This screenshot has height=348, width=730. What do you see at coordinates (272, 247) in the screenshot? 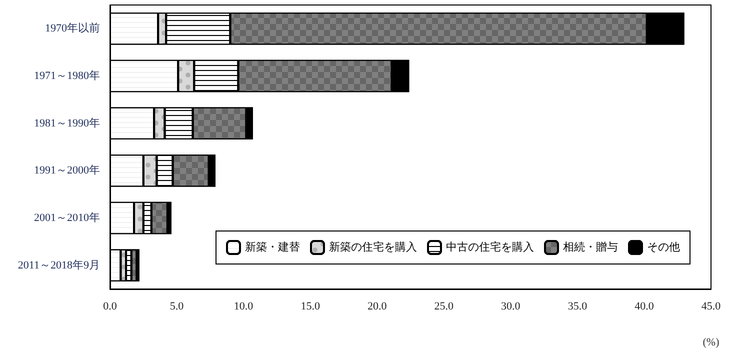
I see `legend-label: 新築・建替` at bounding box center [272, 247].